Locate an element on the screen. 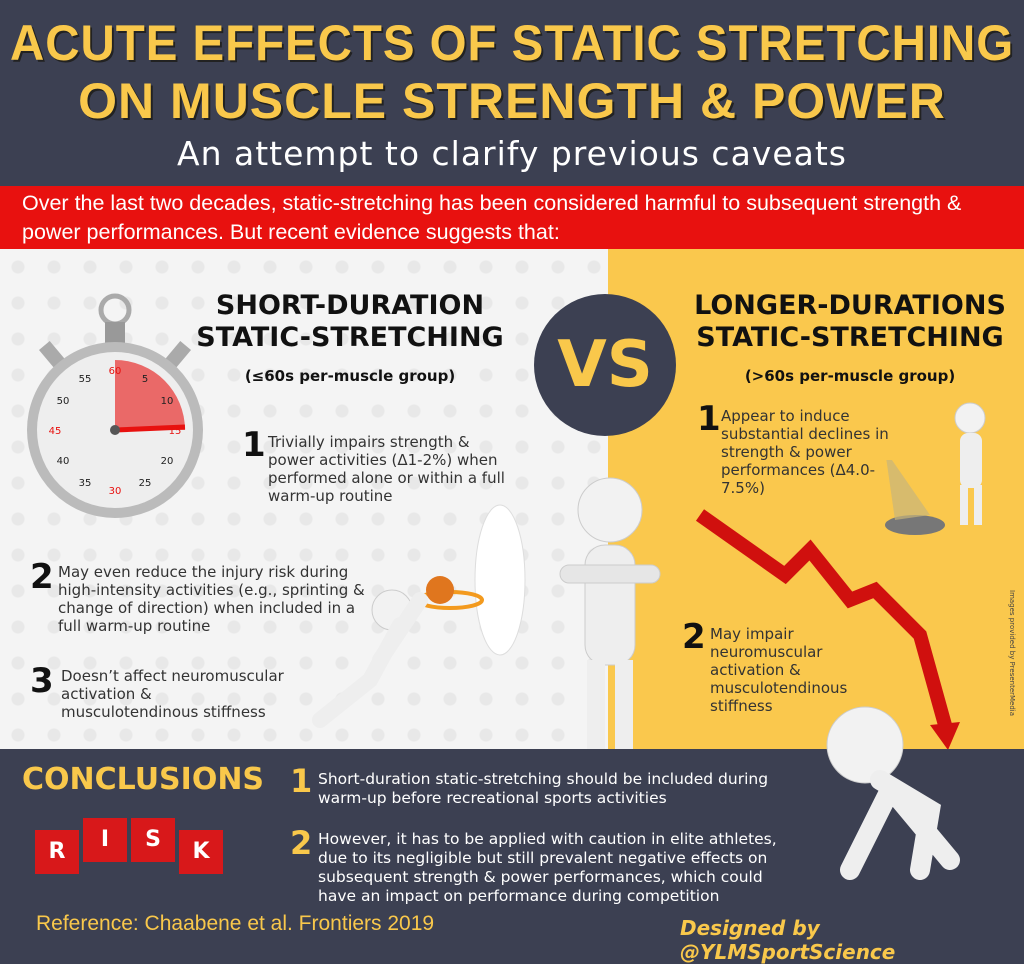  image-credit: Images provided by PresenterMedia is located at coordinates (1012, 653).